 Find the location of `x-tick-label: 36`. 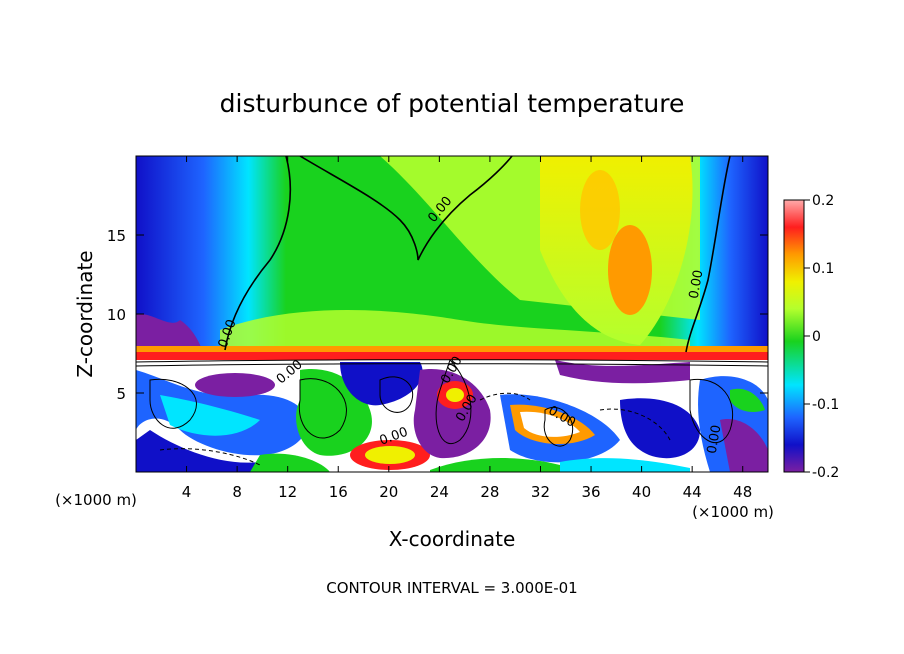

x-tick-label: 36 is located at coordinates (590, 492).